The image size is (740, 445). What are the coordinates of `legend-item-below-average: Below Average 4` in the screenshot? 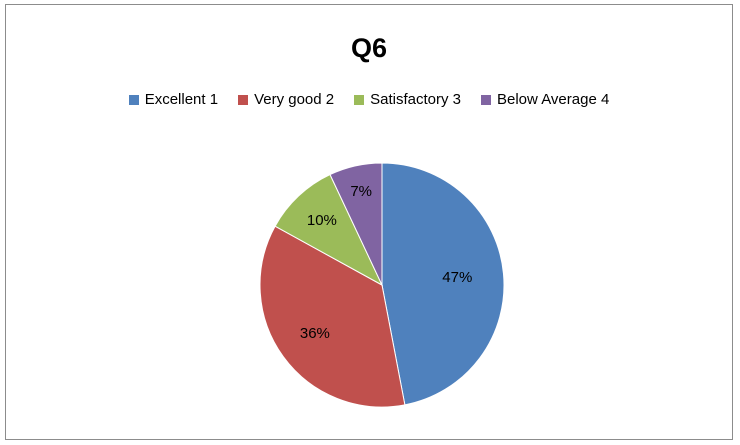 It's located at (545, 99).